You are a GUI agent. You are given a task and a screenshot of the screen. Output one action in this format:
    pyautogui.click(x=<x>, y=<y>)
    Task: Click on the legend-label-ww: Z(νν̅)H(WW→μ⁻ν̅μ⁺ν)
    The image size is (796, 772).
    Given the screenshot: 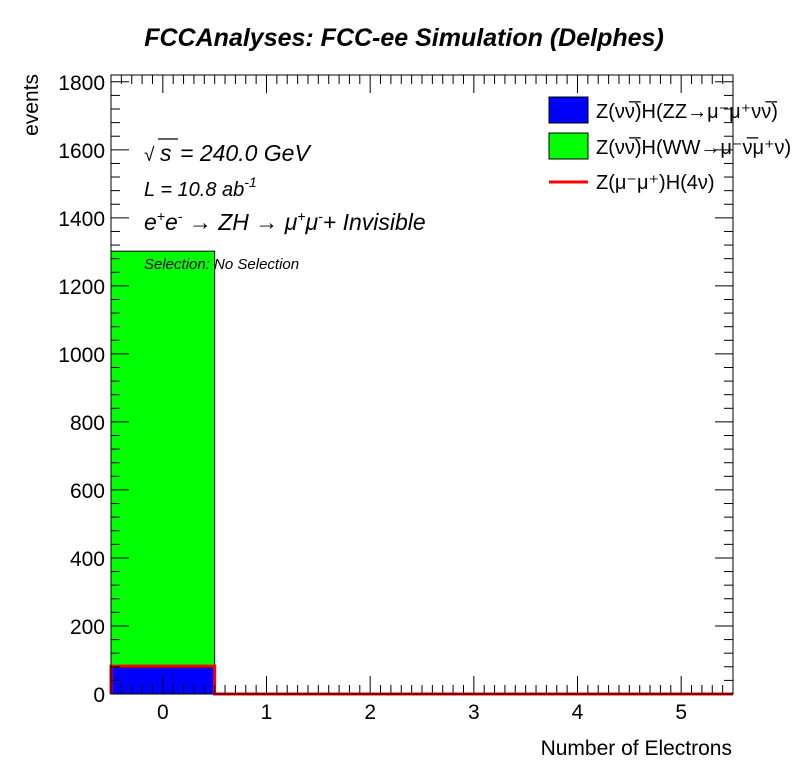 What is the action you would take?
    pyautogui.click(x=693, y=147)
    